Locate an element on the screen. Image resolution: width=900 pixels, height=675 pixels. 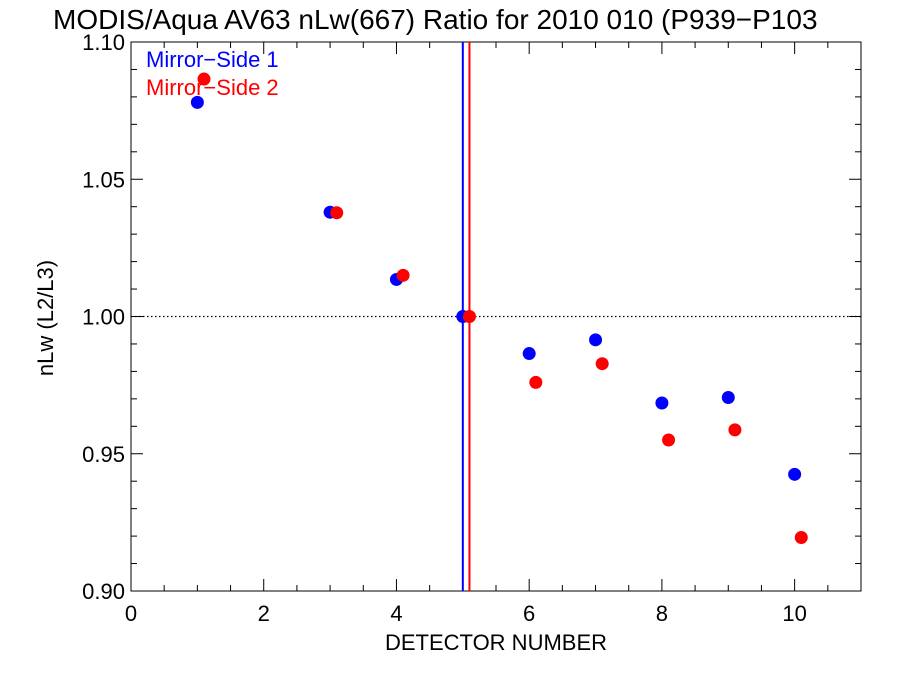
x-tick-label: 8 is located at coordinates (662, 613).